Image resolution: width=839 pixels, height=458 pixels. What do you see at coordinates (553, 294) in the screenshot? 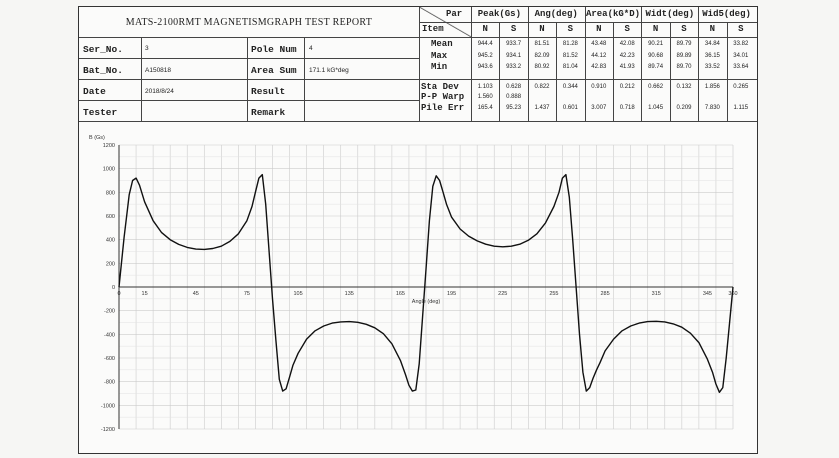
I see `x-tick-label: 255` at bounding box center [553, 294].